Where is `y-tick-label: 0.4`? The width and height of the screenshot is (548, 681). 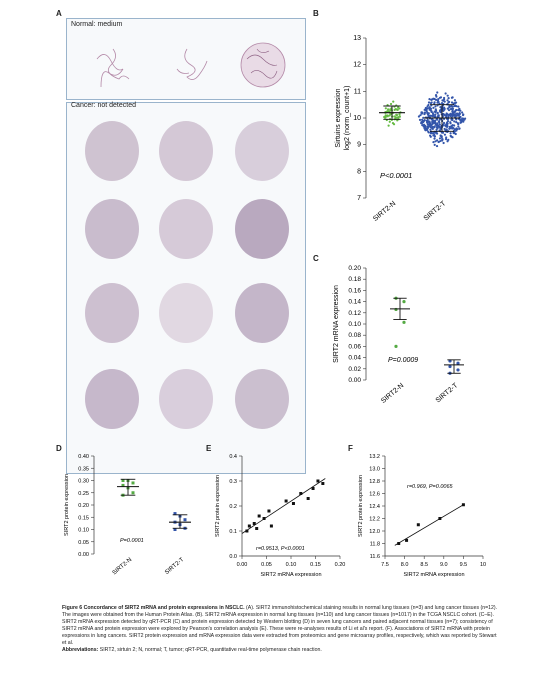 y-tick-label: 0.4 is located at coordinates (233, 457).